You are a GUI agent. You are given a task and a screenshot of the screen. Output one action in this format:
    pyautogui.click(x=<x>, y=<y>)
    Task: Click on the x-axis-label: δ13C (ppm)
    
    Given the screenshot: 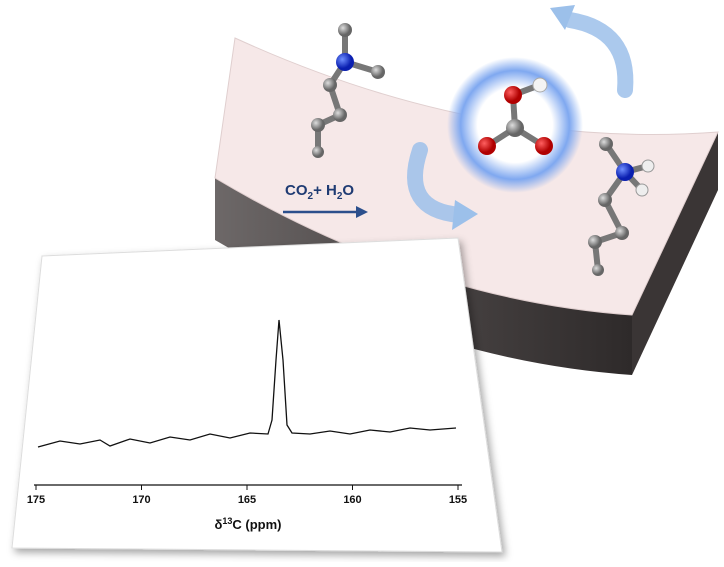 What is the action you would take?
    pyautogui.click(x=247, y=524)
    